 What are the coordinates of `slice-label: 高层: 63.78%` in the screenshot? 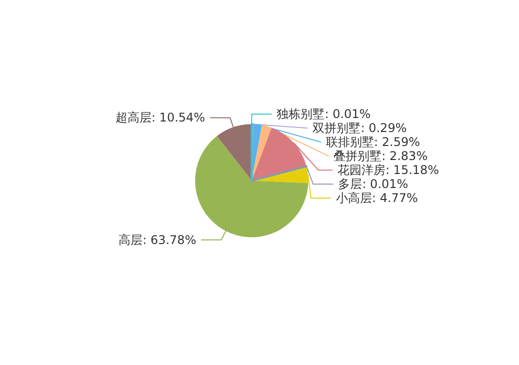 It's located at (157, 239).